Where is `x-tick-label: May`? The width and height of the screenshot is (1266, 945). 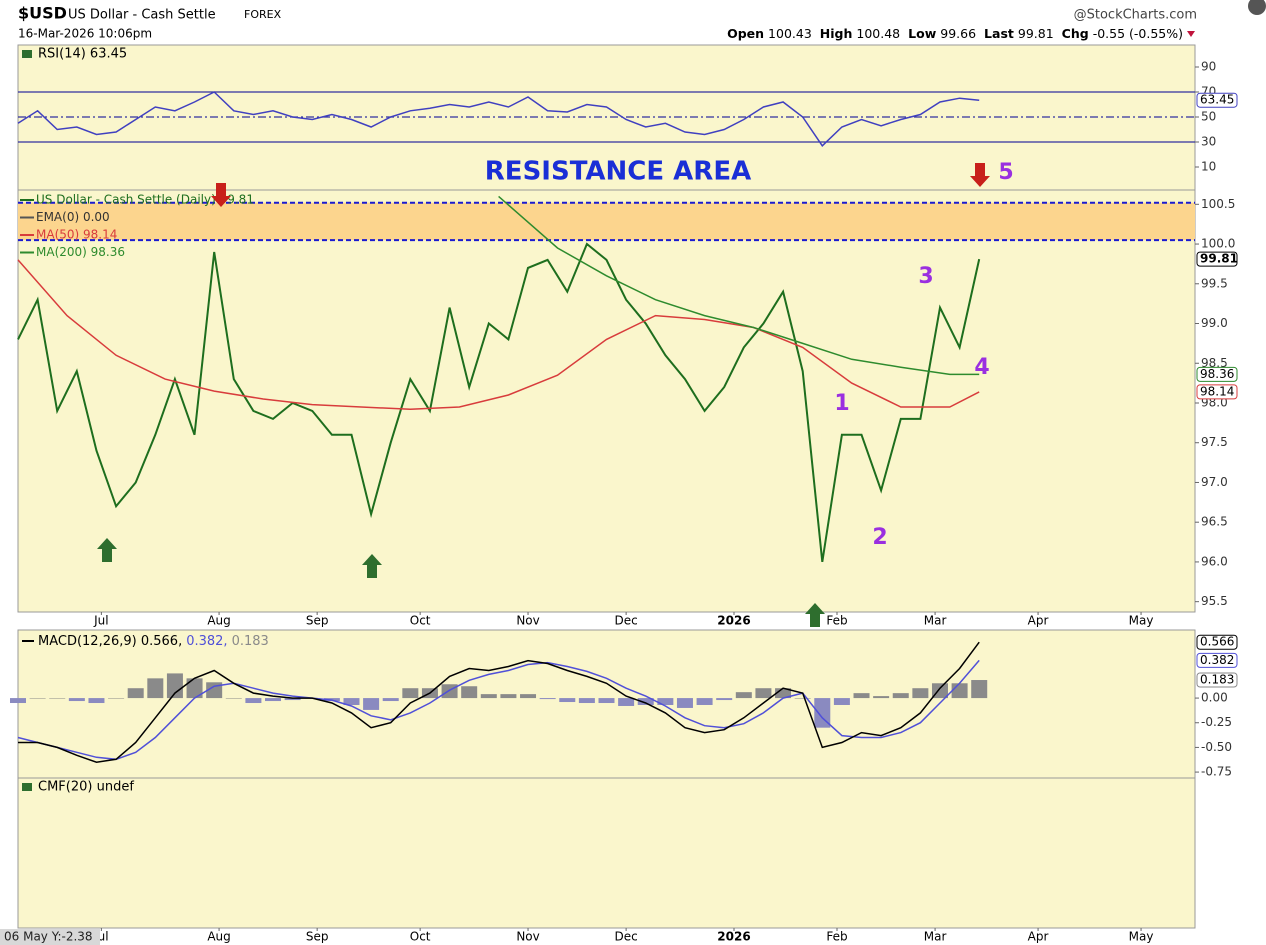 x-tick-label: May is located at coordinates (1141, 621).